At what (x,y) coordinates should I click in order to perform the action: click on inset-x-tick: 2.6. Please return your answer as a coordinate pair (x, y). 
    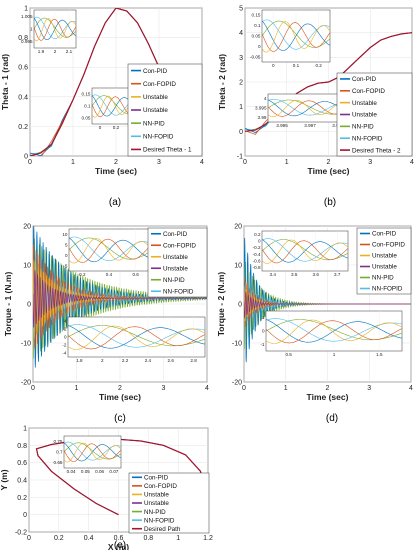
    Looking at the image, I should click on (171, 360).